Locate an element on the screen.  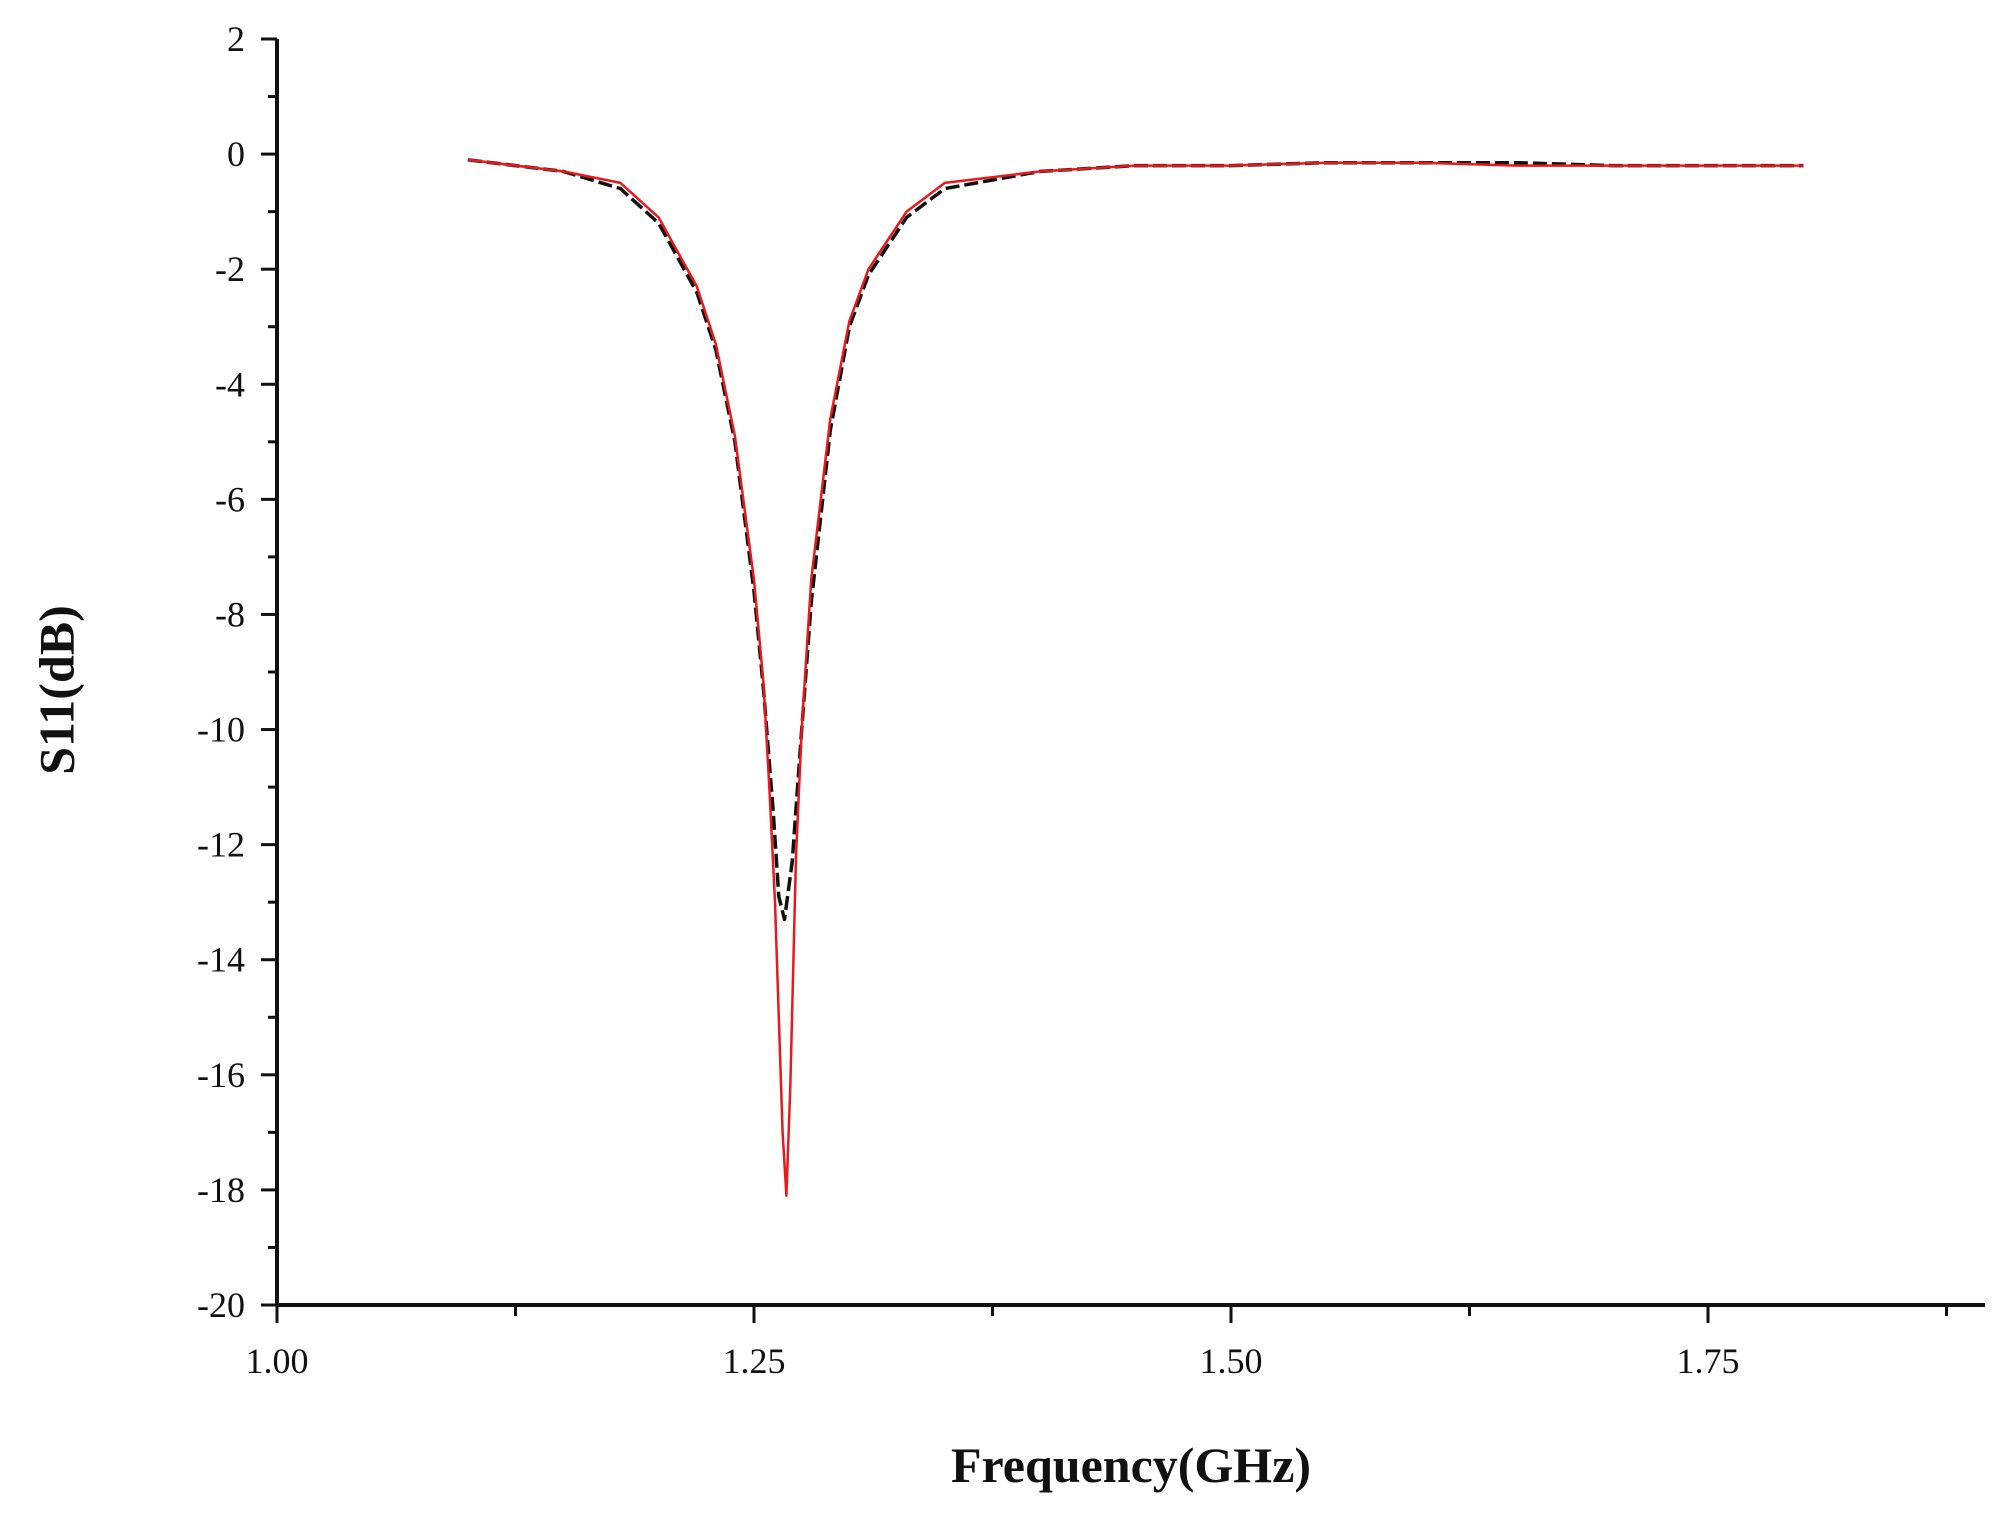
x-tick-label: 1.50 is located at coordinates (1231, 1361).